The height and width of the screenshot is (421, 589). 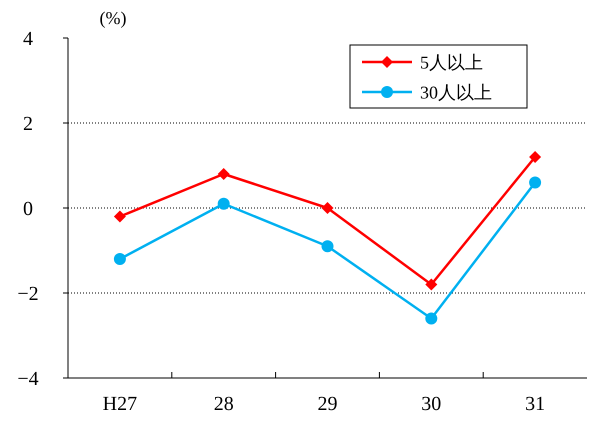 What do you see at coordinates (456, 92) in the screenshot?
I see `legend-label: 30人以上` at bounding box center [456, 92].